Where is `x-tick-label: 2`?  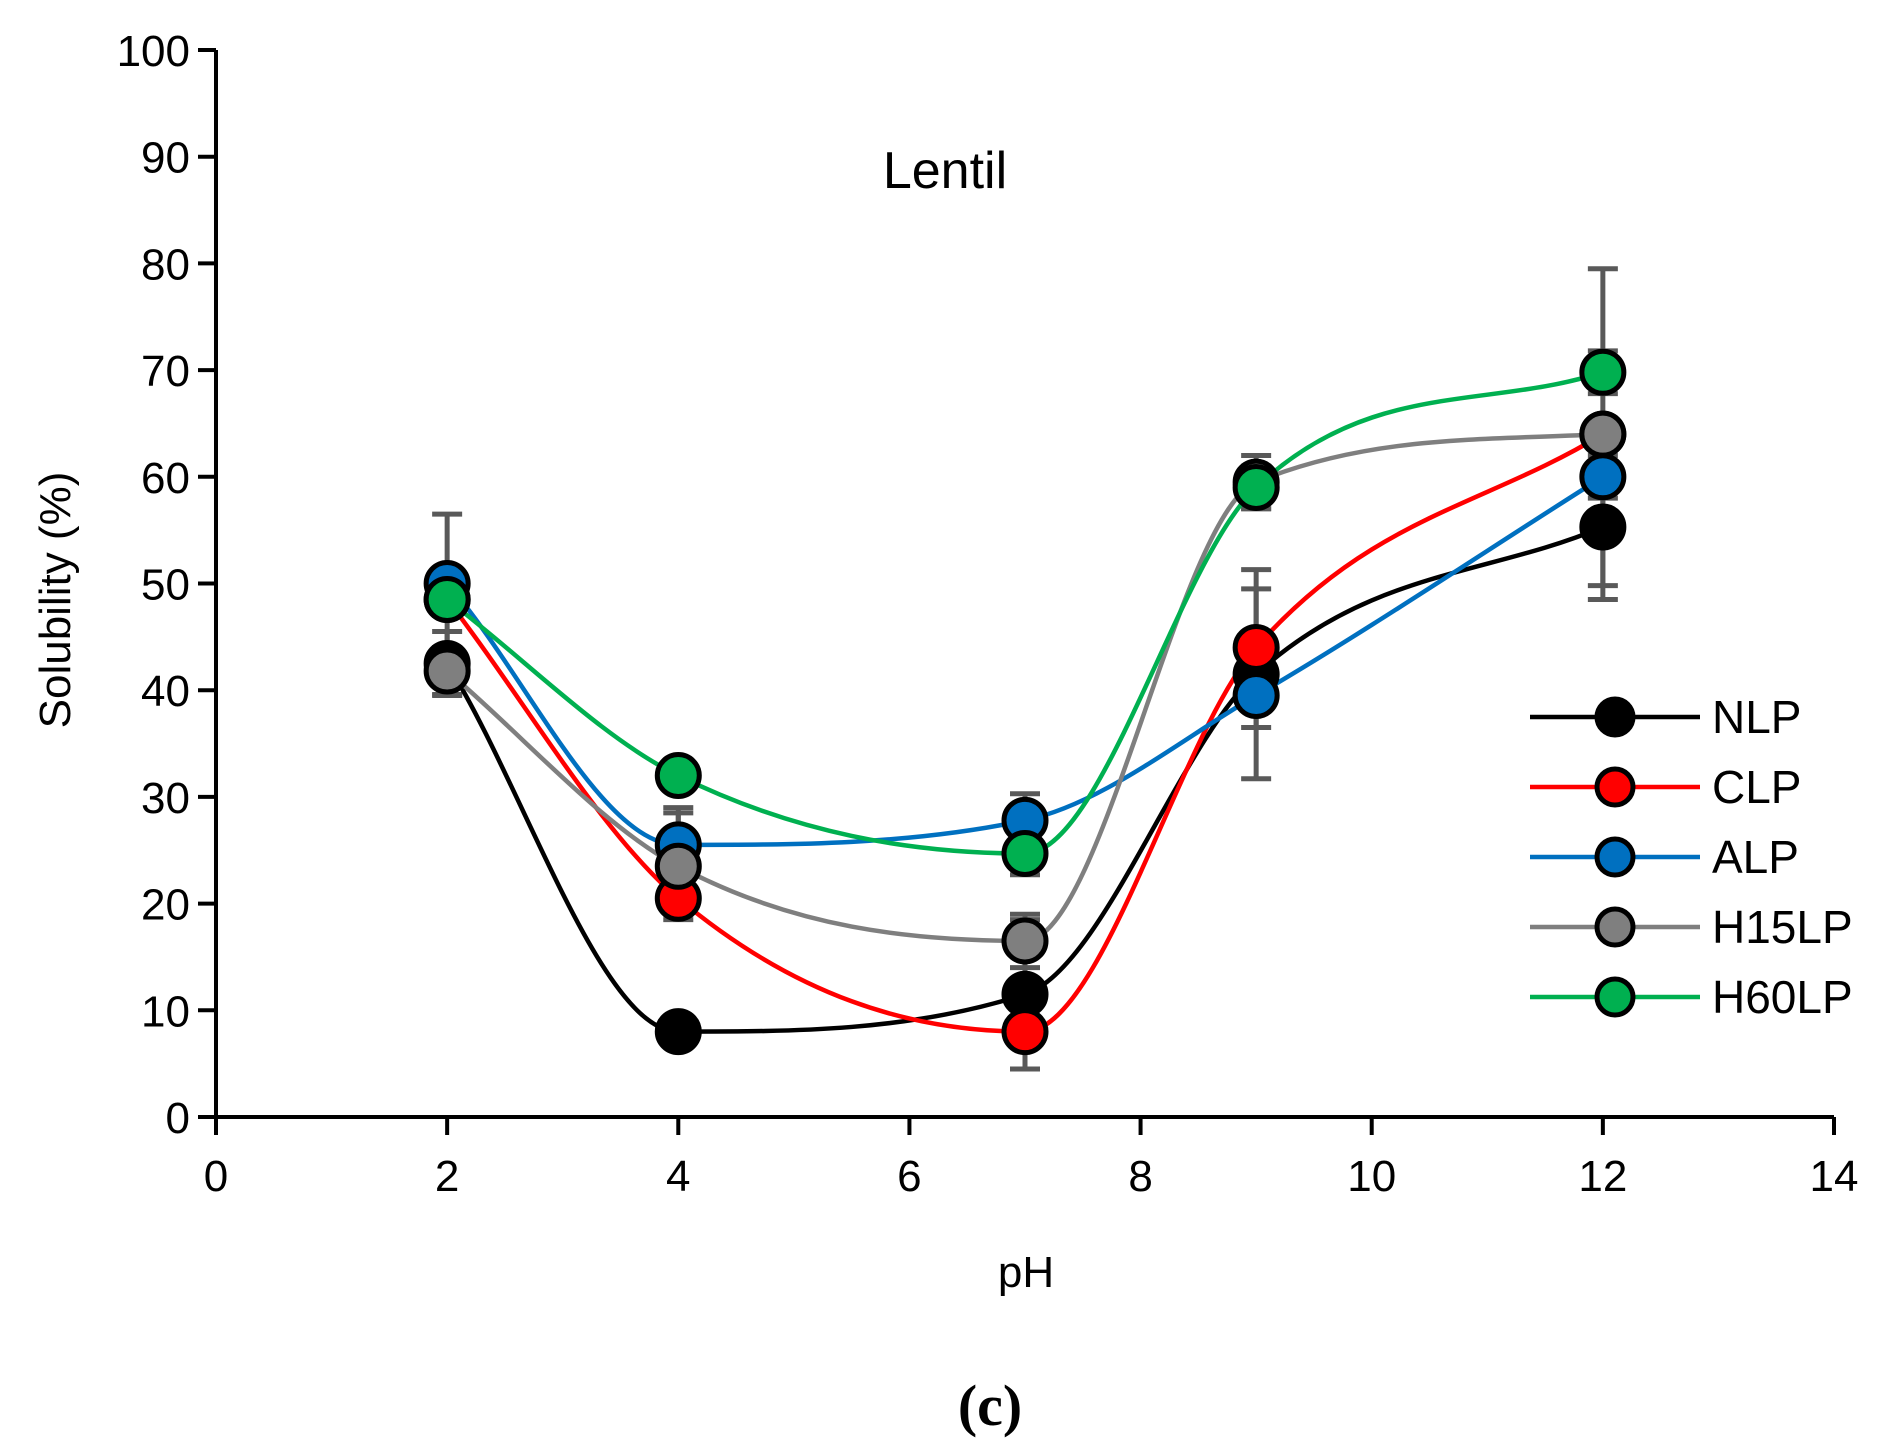
x-tick-label: 2 is located at coordinates (447, 1176).